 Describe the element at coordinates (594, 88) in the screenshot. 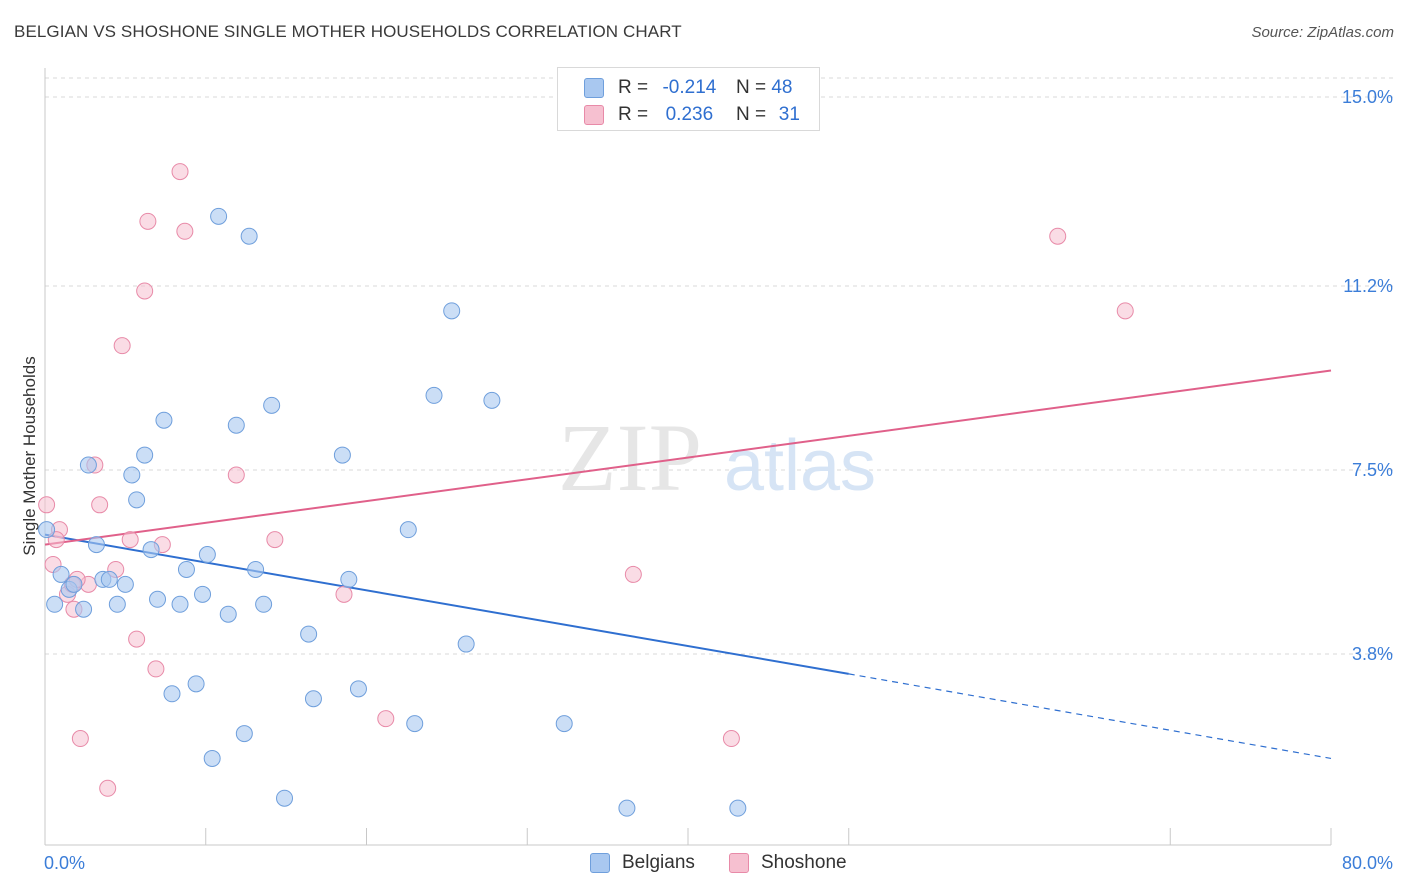

I see `belgians-swatch` at that location.